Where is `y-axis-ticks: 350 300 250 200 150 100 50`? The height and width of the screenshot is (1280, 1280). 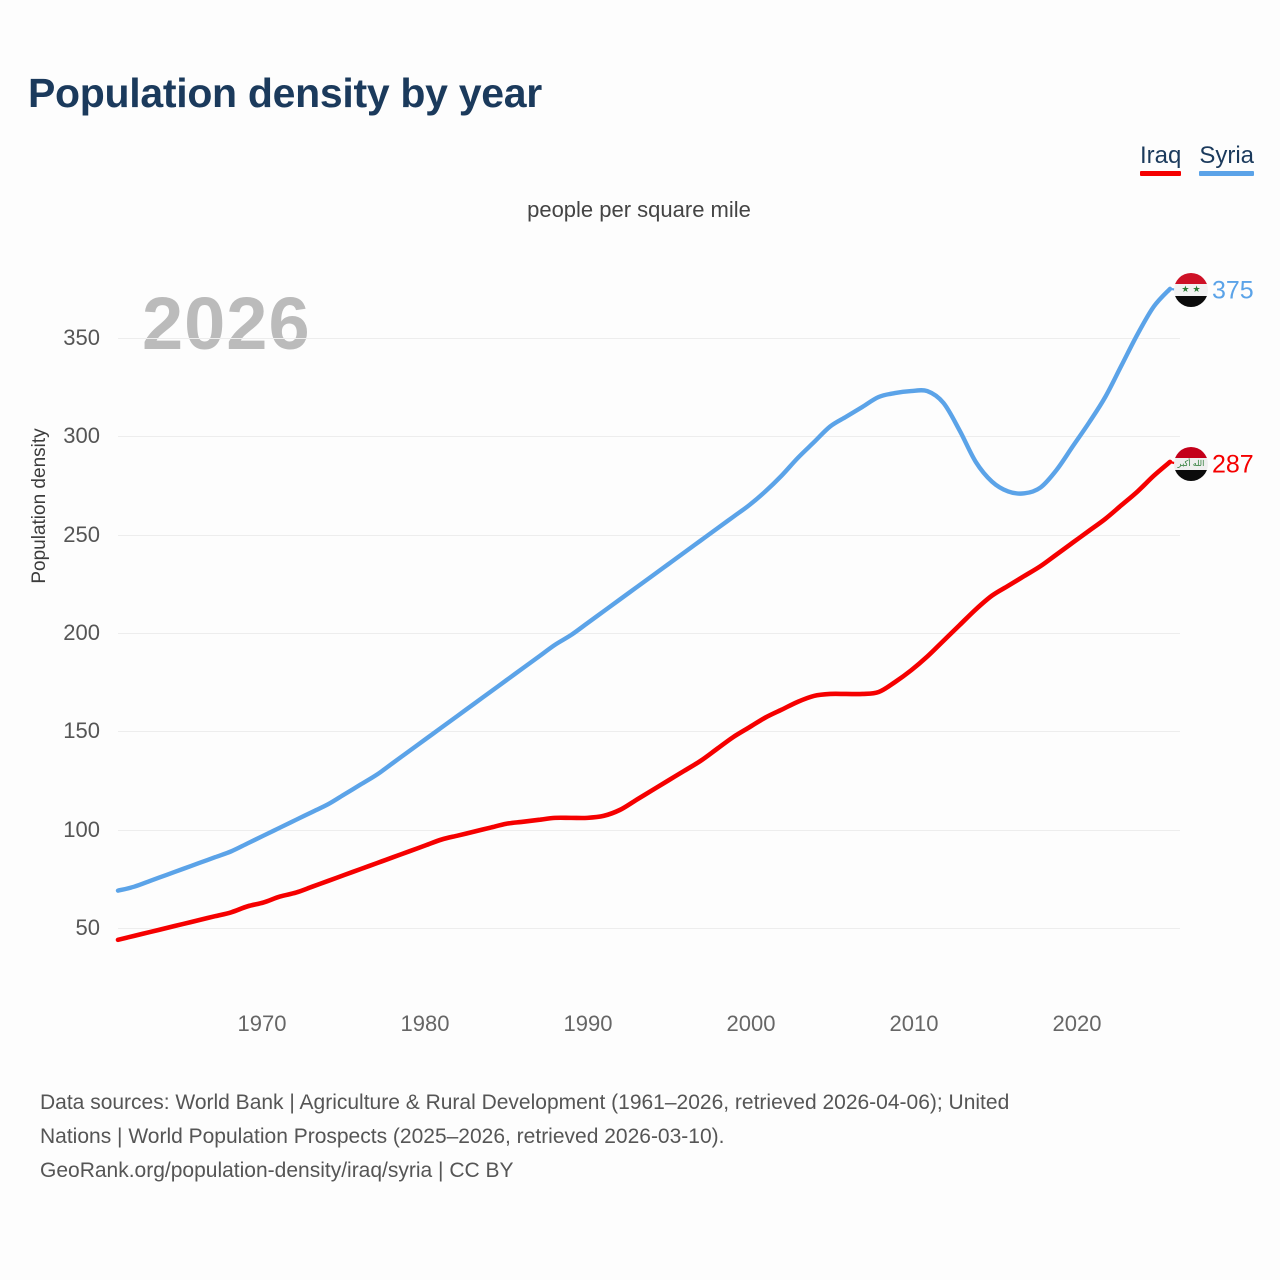 y-axis-ticks: 350 300 250 200 150 100 50 is located at coordinates (70, 640).